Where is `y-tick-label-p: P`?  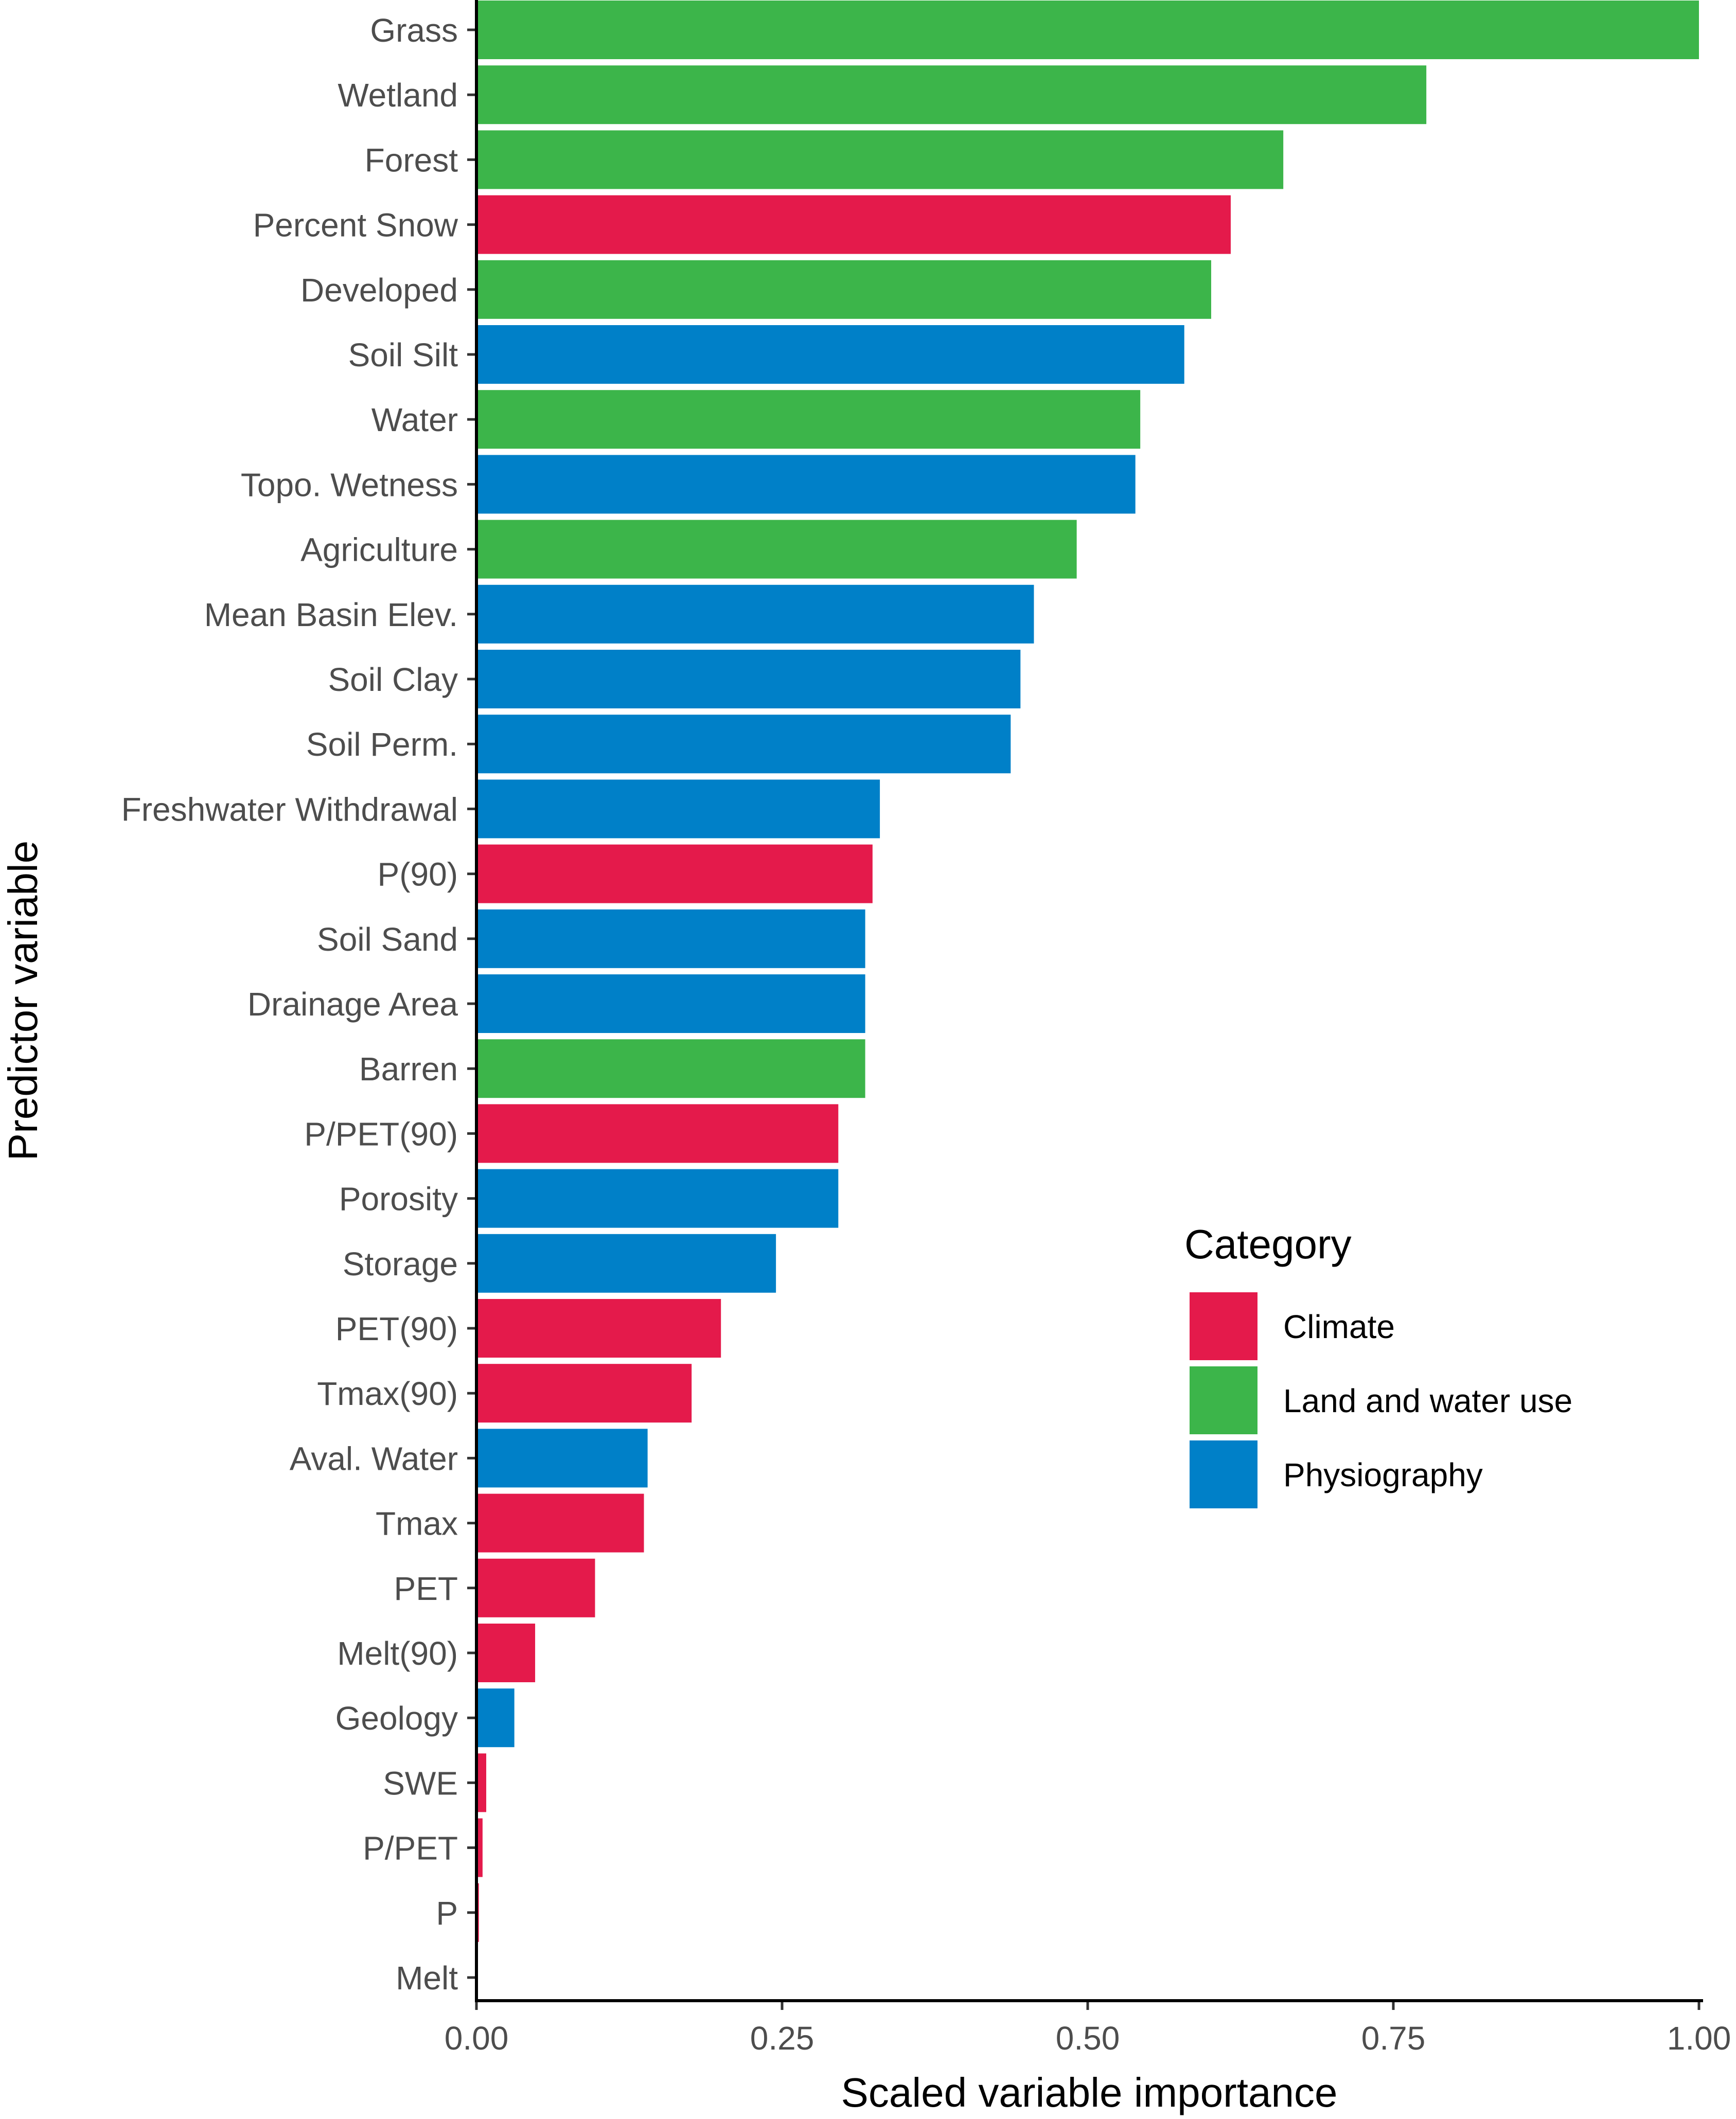 y-tick-label-p: P is located at coordinates (447, 1913).